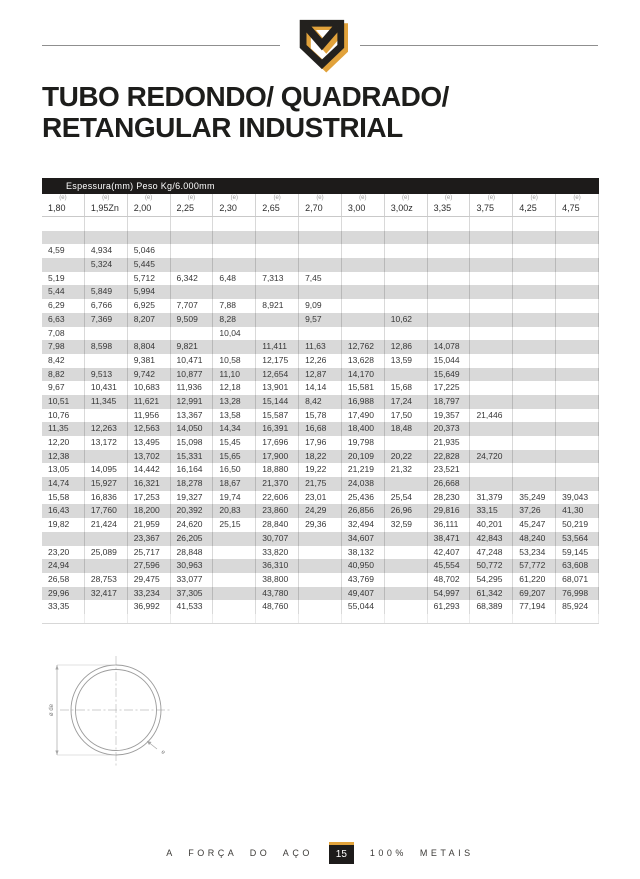 The width and height of the screenshot is (640, 879). Describe the element at coordinates (149, 251) in the screenshot. I see `table-cell: 5,046` at that location.